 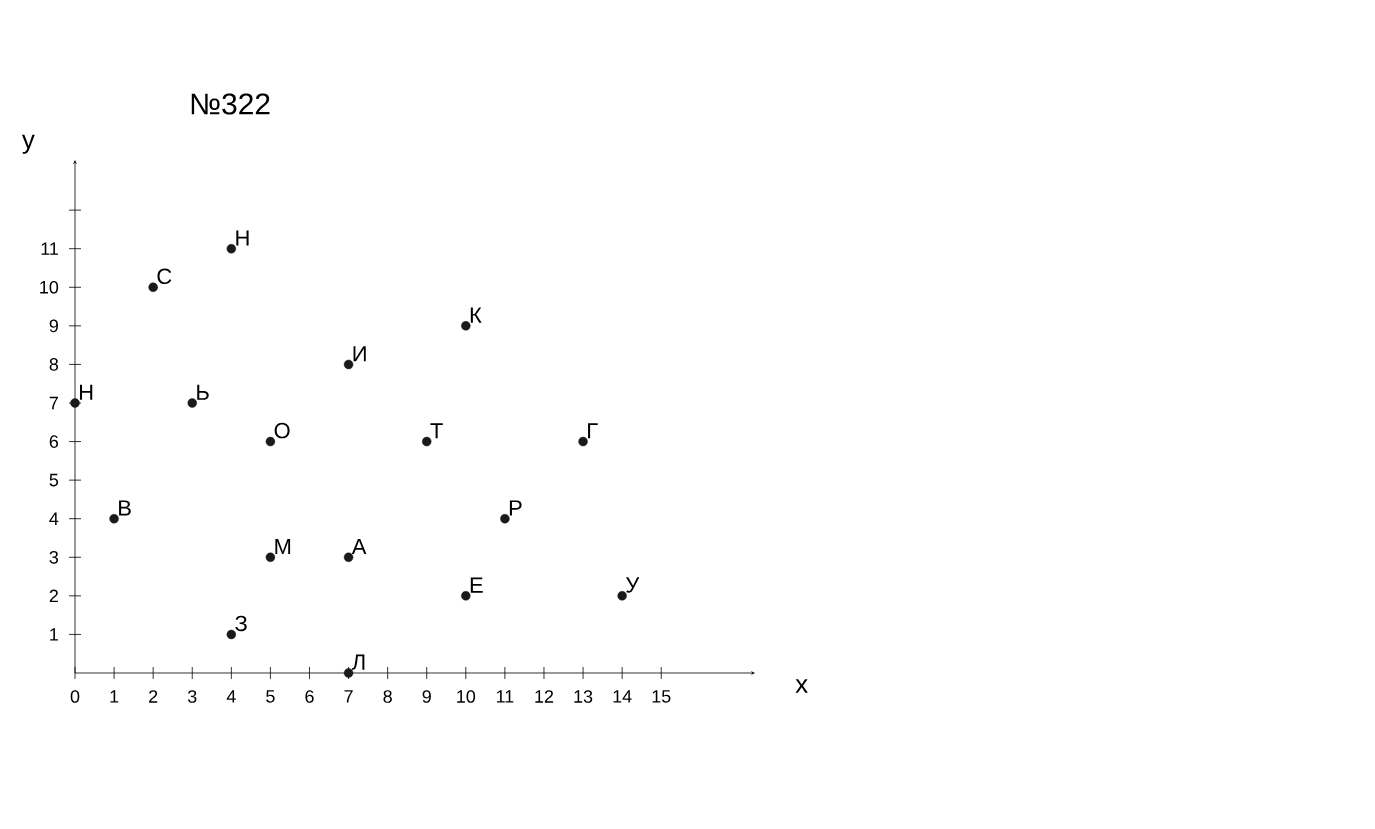 What do you see at coordinates (54, 441) in the screenshot?
I see `y-tick-label: 6` at bounding box center [54, 441].